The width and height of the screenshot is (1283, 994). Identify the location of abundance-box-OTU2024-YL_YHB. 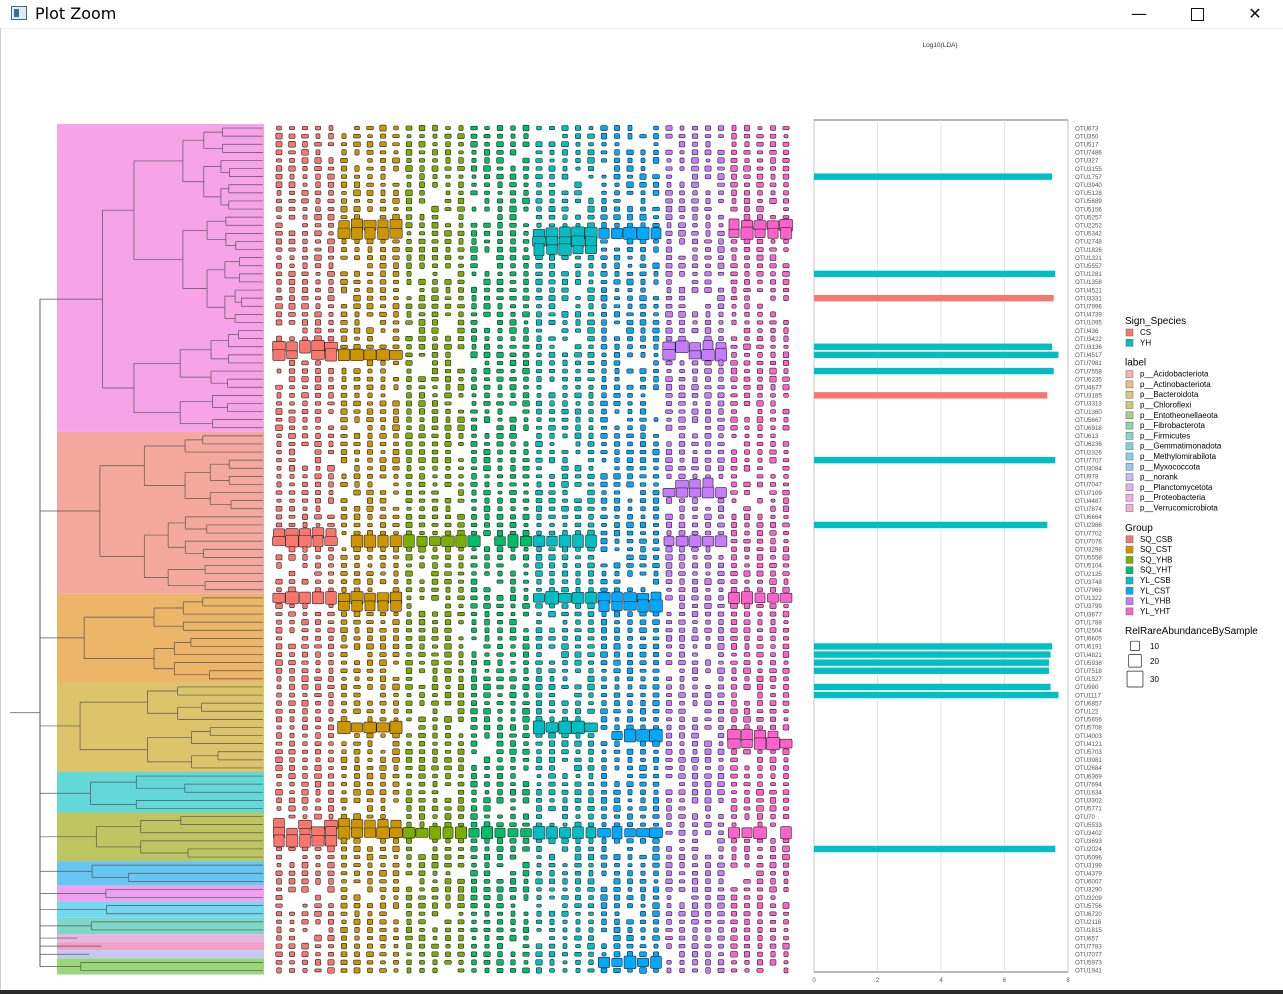
(669, 849).